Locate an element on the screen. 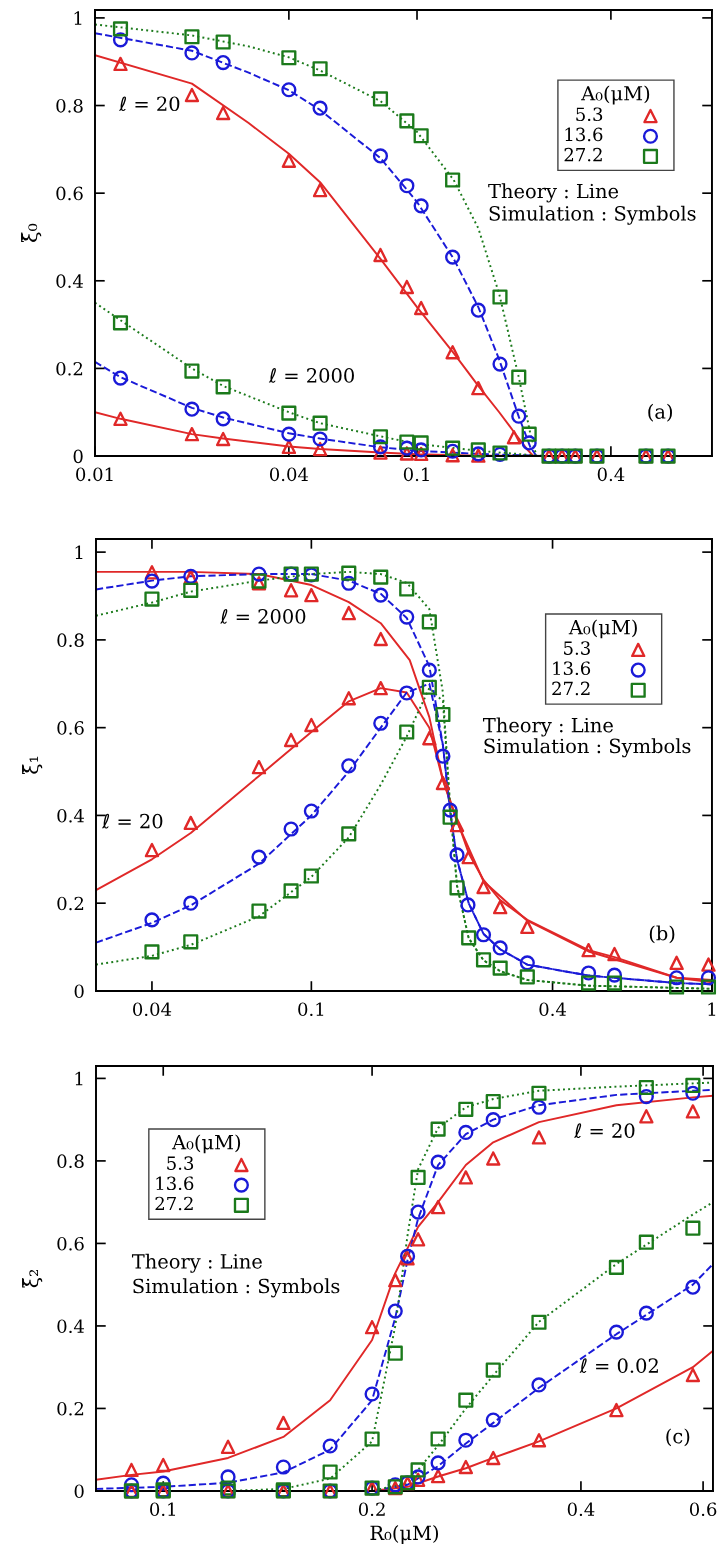 The image size is (718, 1564). x-tick-label: 1 is located at coordinates (712, 1009).